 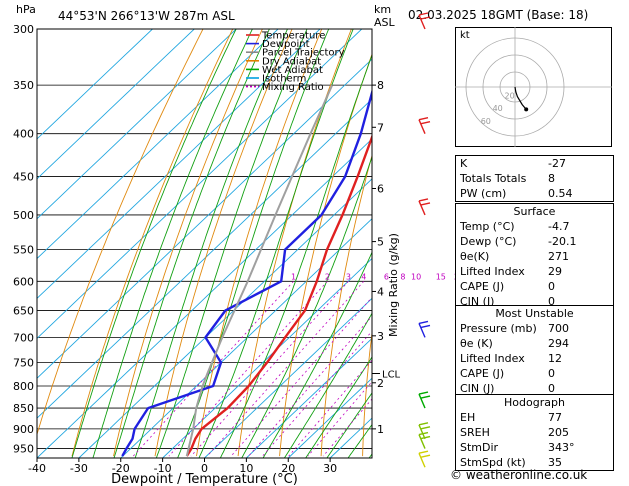 I want to click on hodo-ring-label: 20, so click(x=510, y=95).